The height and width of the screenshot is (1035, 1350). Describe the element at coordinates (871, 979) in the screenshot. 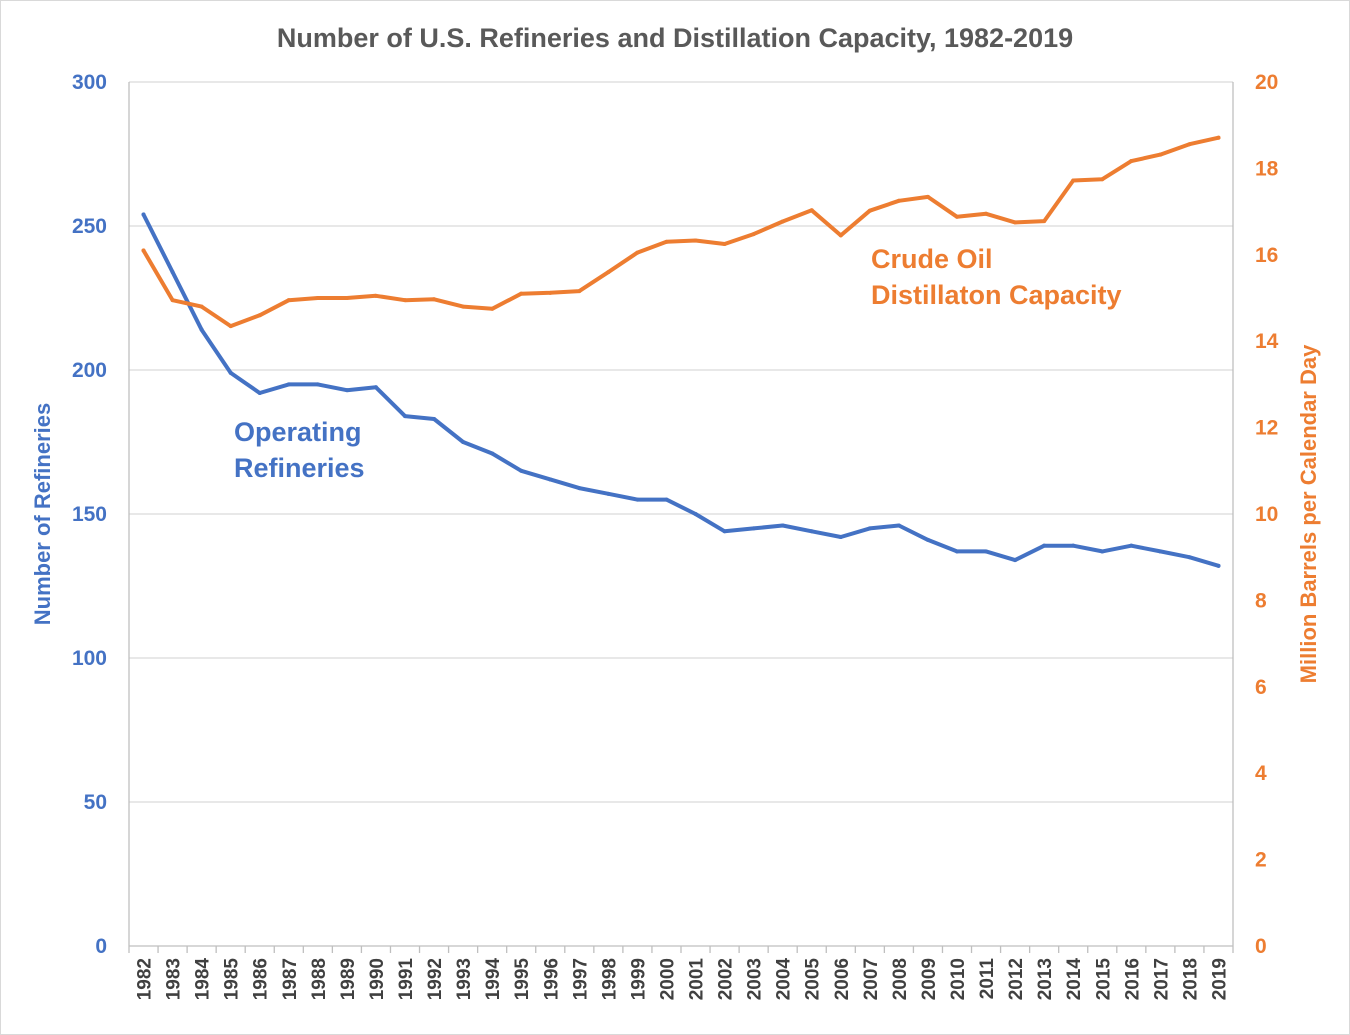

I see `x-tick-label: 2007` at that location.